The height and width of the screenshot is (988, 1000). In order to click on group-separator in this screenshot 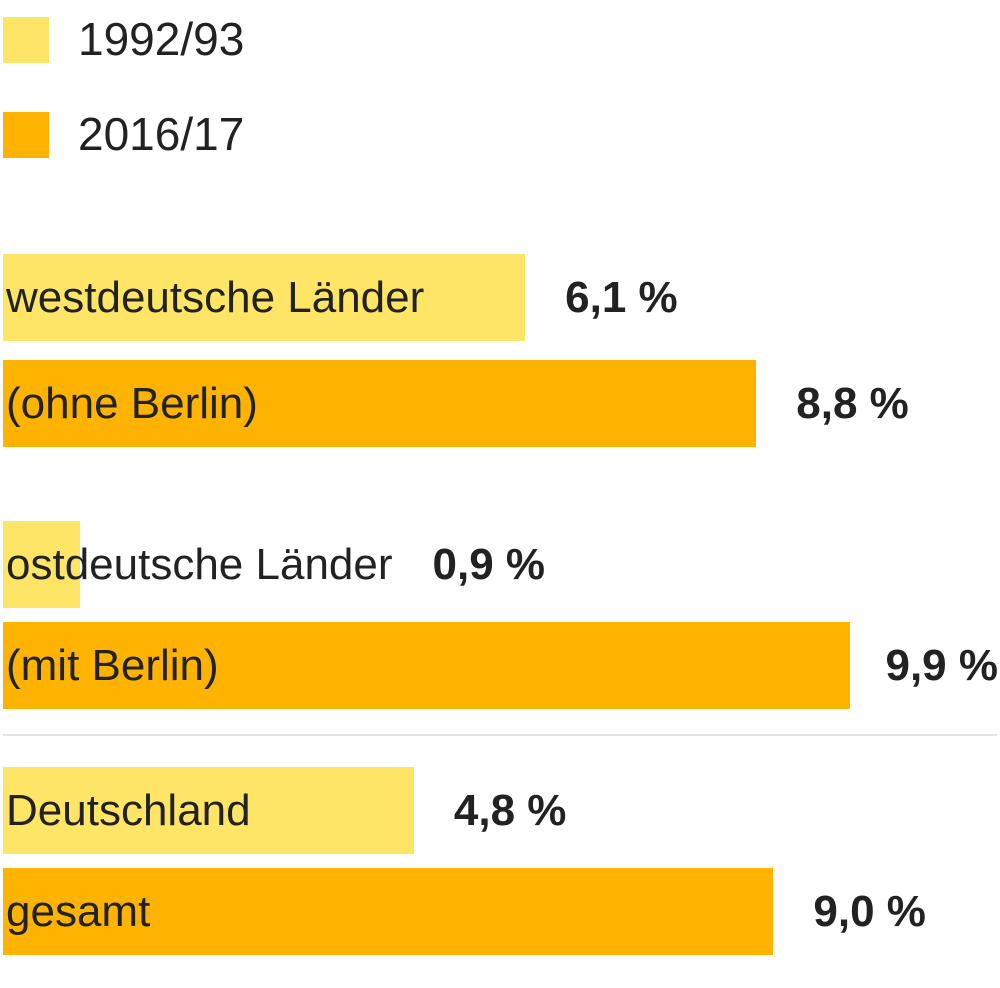, I will do `click(500, 735)`.